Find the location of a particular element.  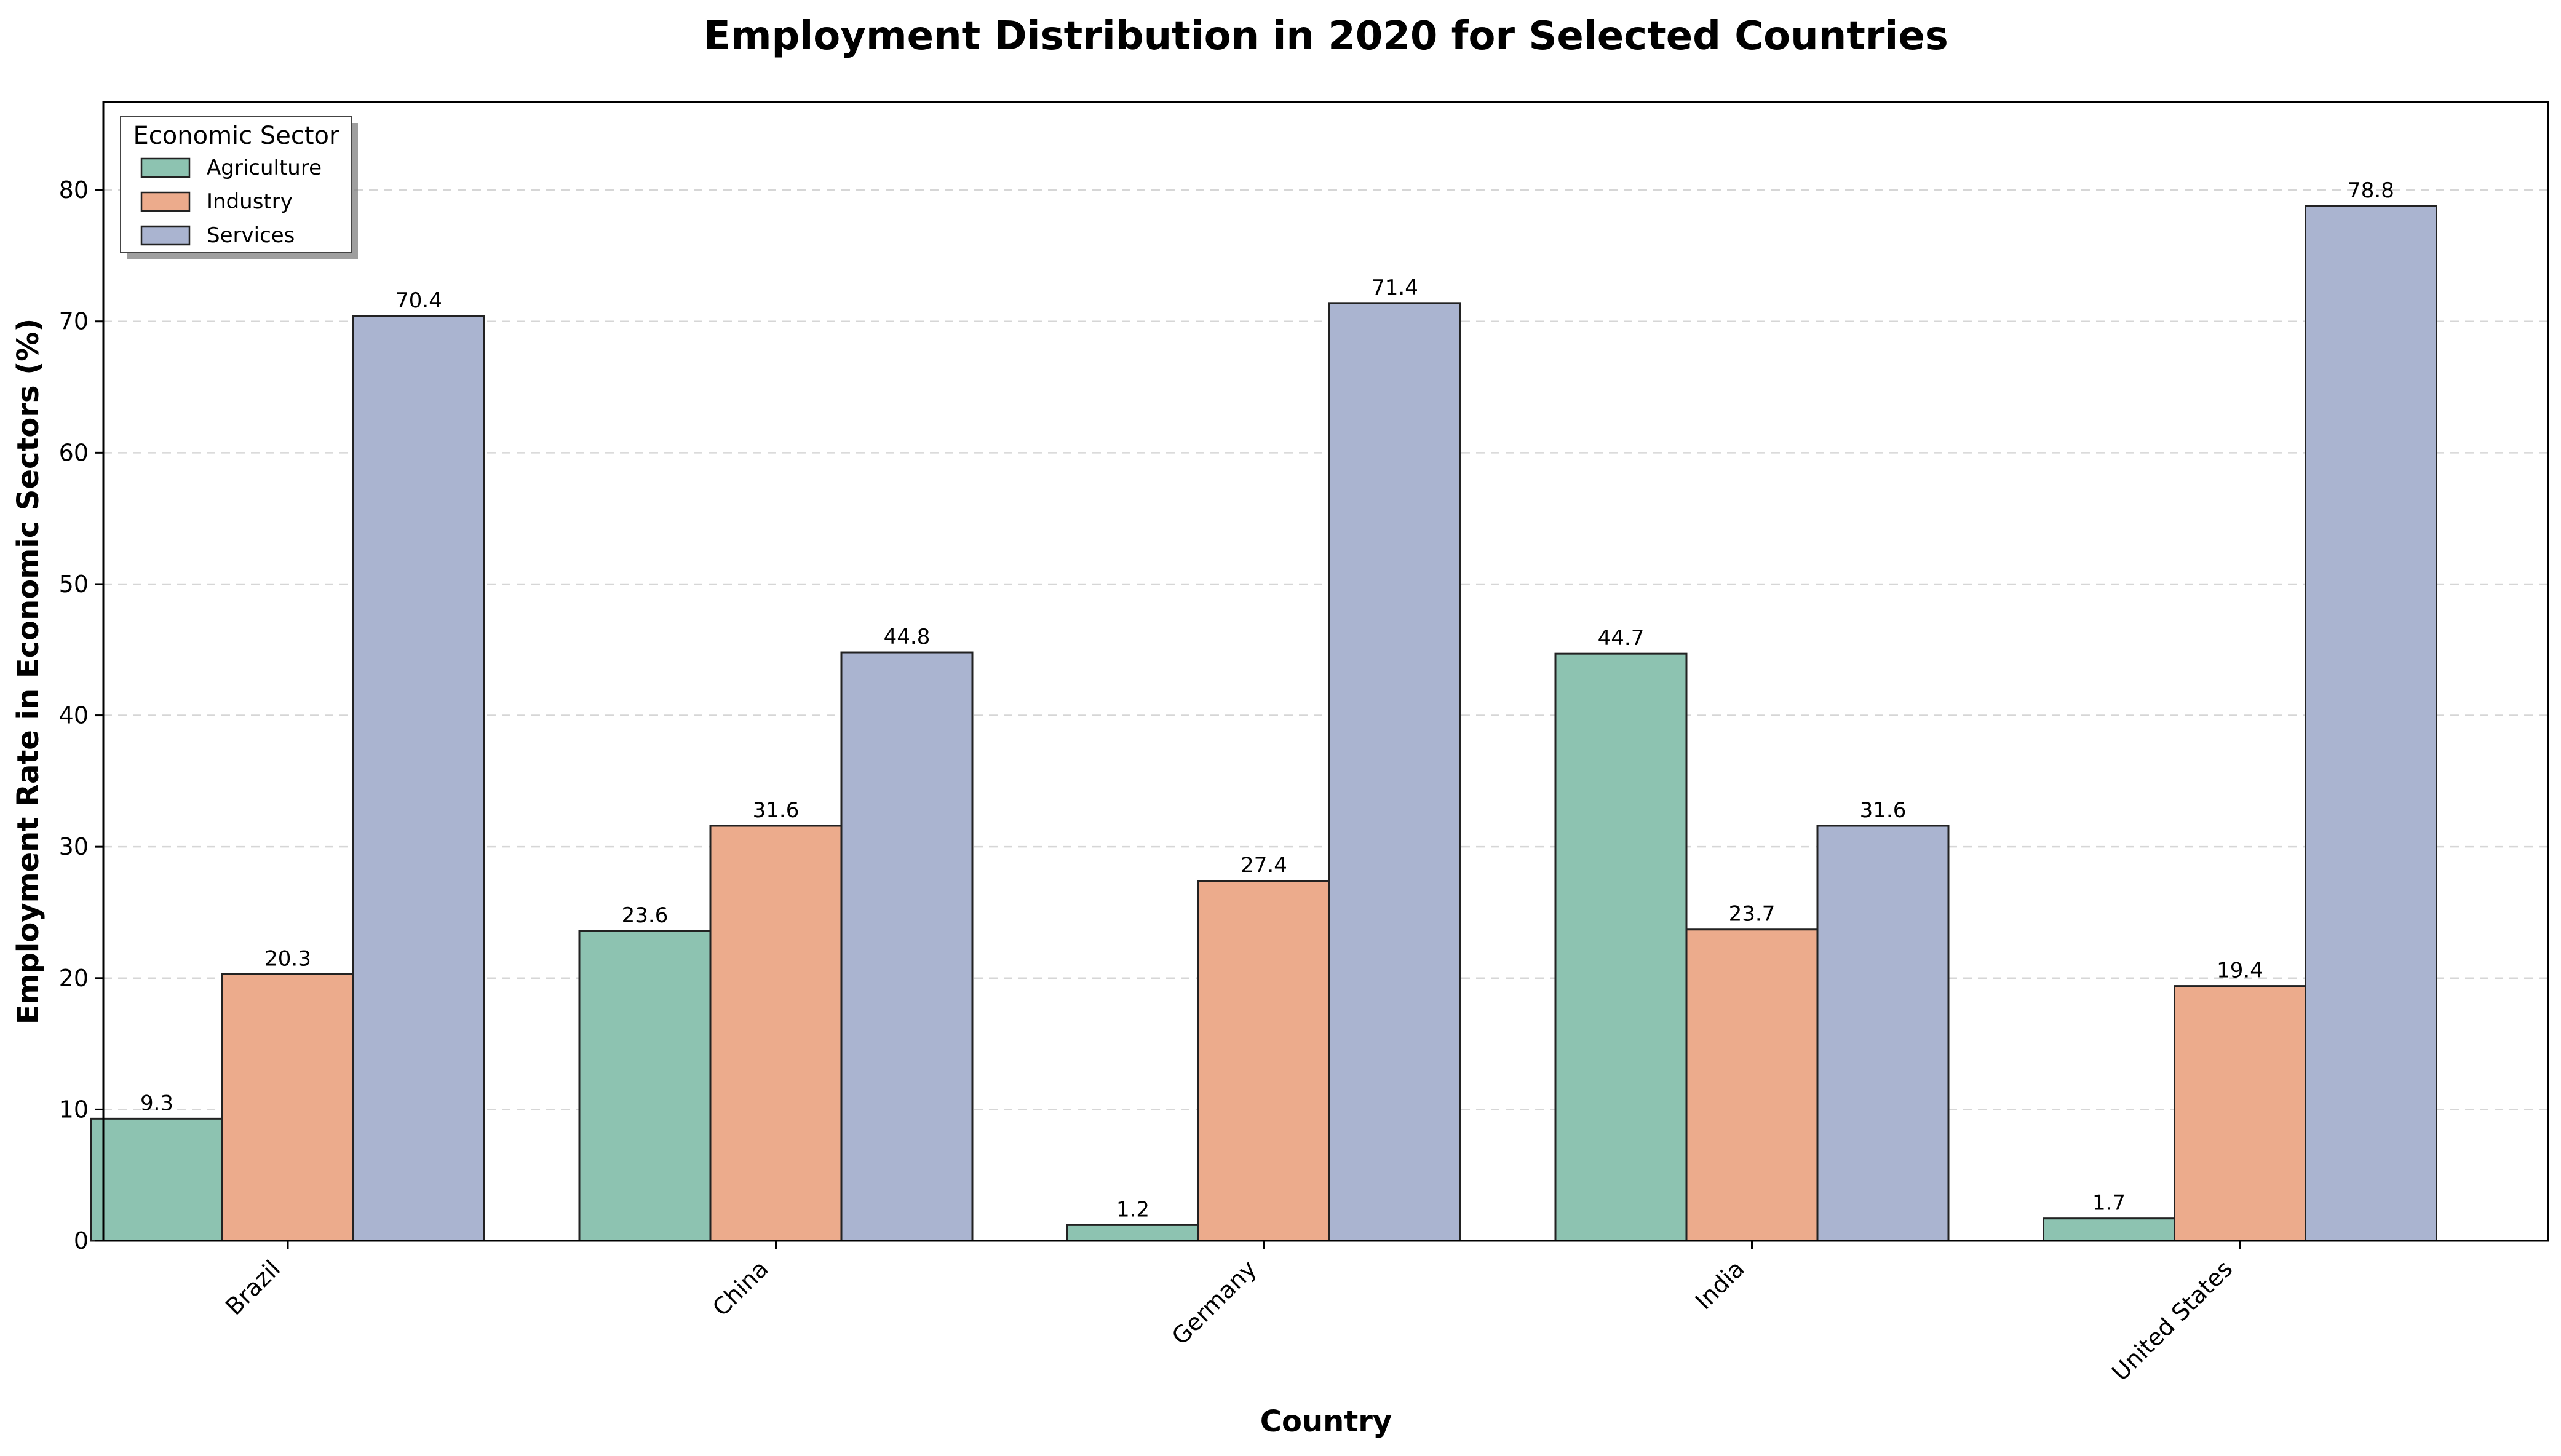

bar-services-united-states is located at coordinates (2371, 724).